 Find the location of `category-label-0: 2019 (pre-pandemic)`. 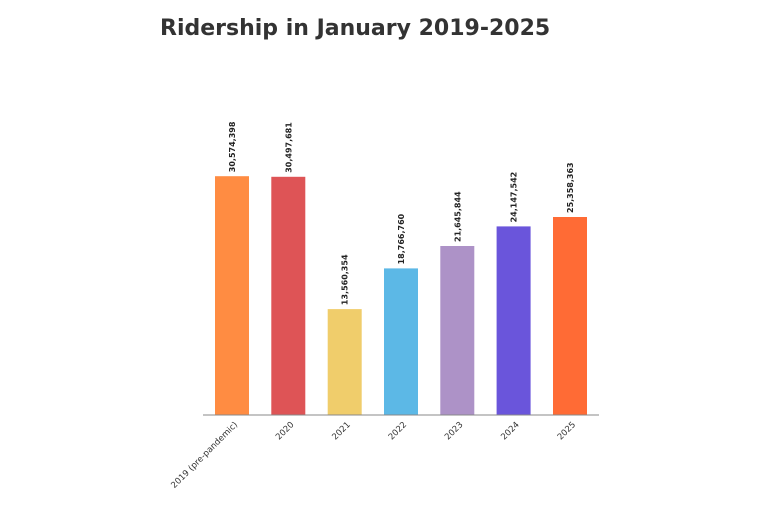

category-label-0: 2019 (pre-pandemic) is located at coordinates (204, 455).